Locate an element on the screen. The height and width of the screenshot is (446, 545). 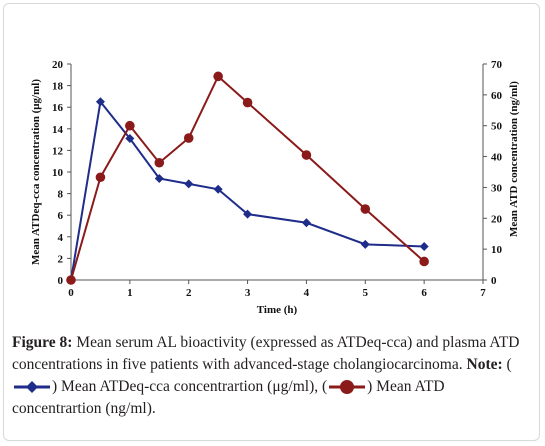
x-tick-label: 1 is located at coordinates (130, 293).